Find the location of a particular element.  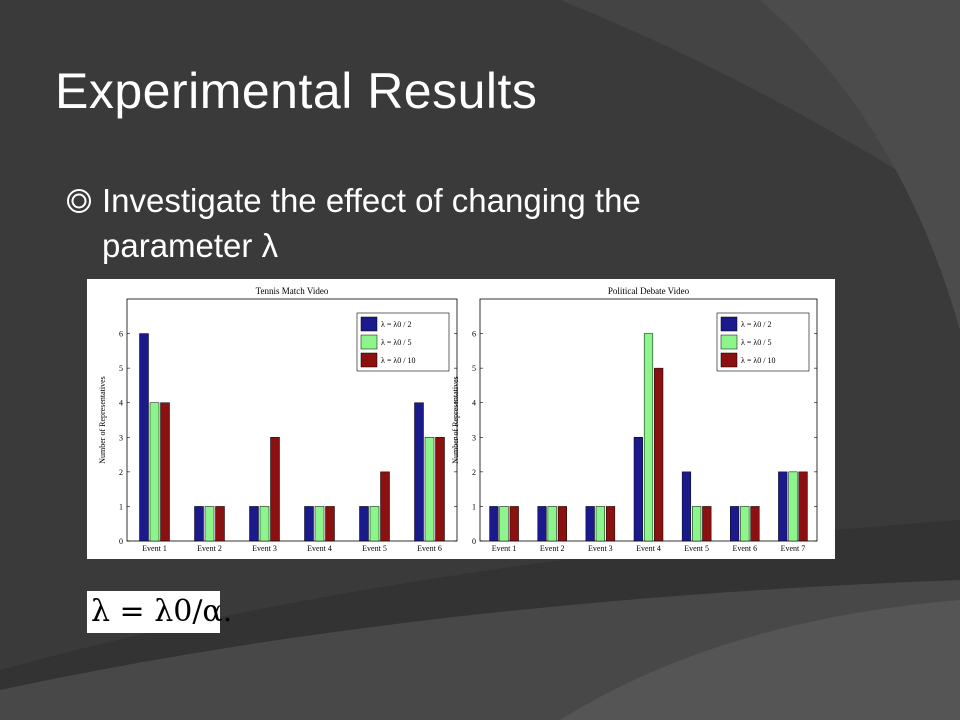

circle-bullet-icon is located at coordinates (79, 201).